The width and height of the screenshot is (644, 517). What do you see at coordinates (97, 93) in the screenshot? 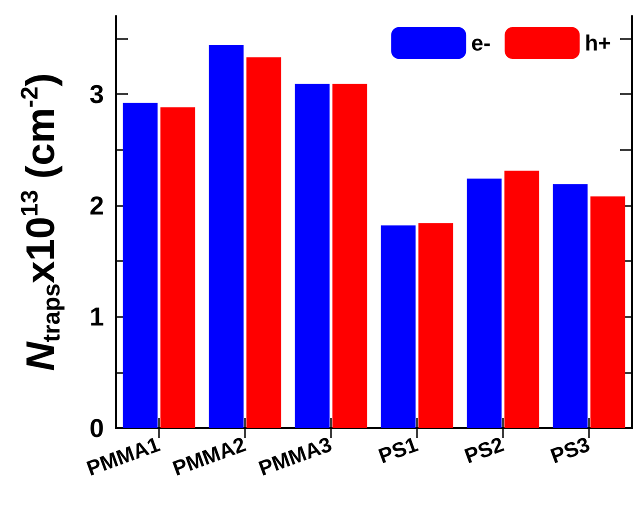
I see `y-tick-label: 3` at bounding box center [97, 93].